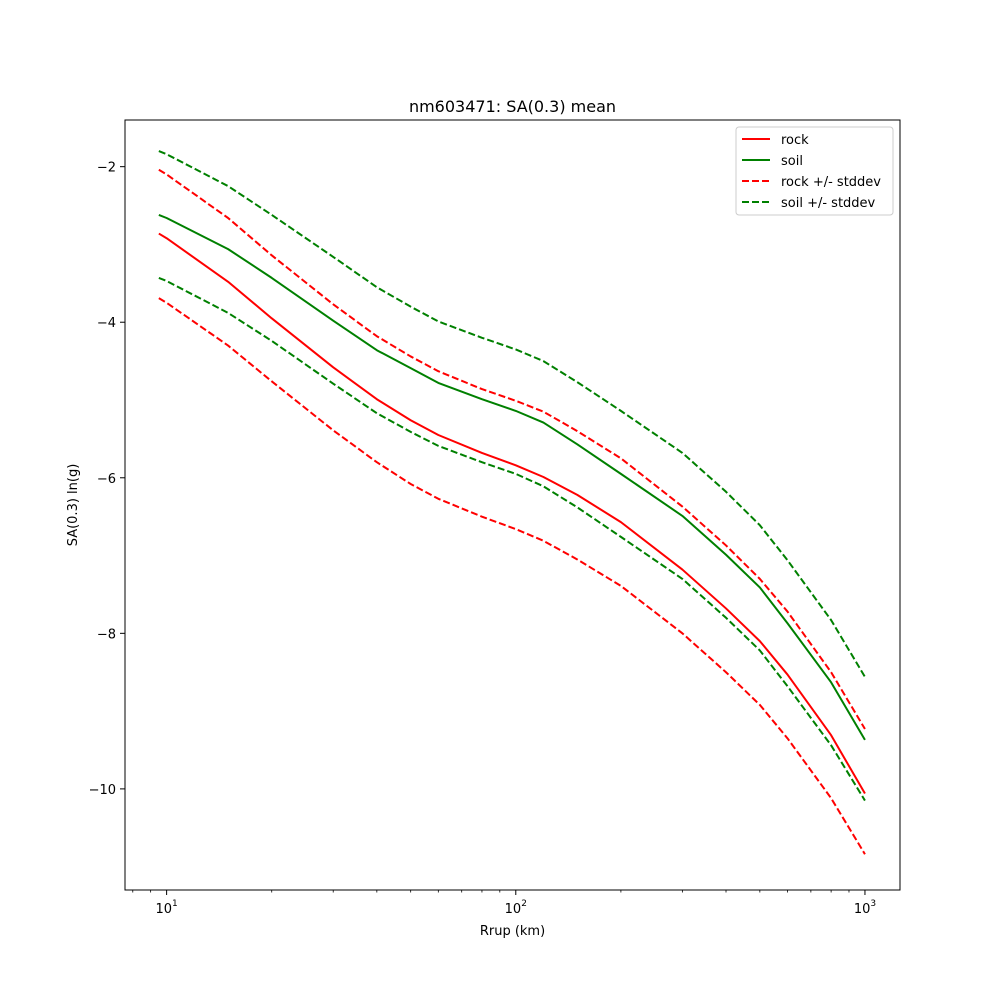 This screenshot has height=1000, width=1000. I want to click on chart-title: nm603471: SA(0.3) mean, so click(512, 106).